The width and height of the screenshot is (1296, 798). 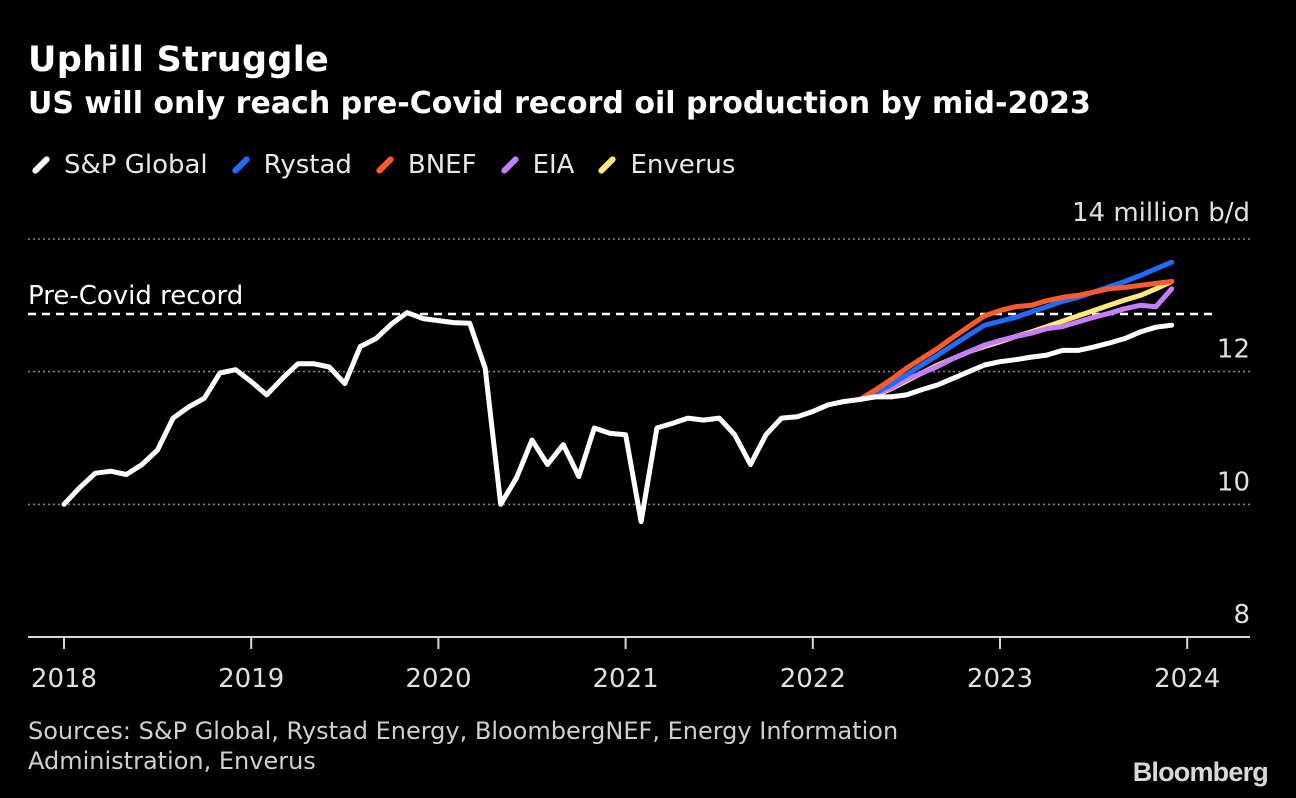 I want to click on y-tick-label: 12, so click(x=1233, y=350).